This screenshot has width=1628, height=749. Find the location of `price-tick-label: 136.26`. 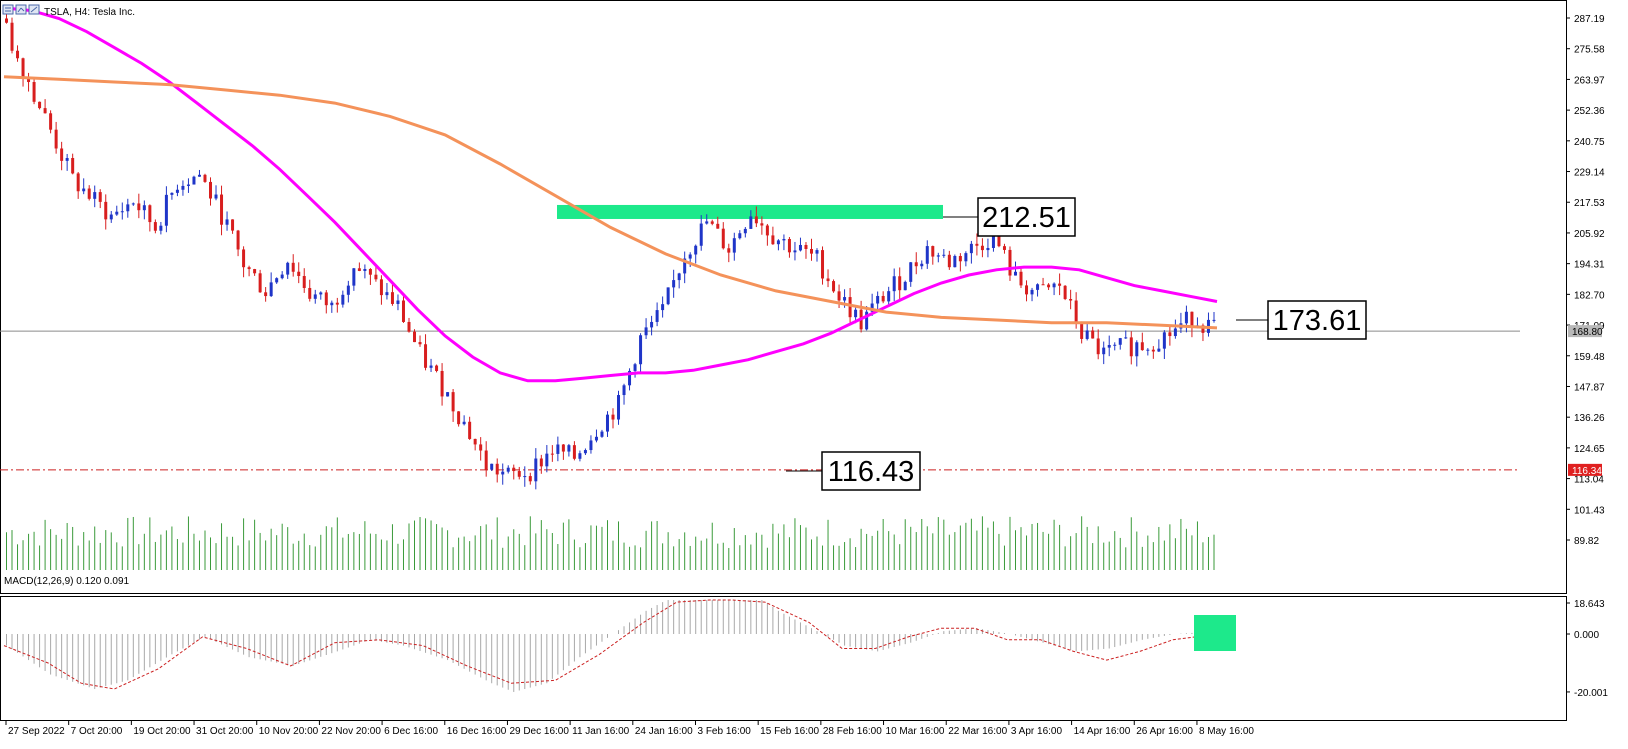

price-tick-label: 136.26 is located at coordinates (1589, 418).